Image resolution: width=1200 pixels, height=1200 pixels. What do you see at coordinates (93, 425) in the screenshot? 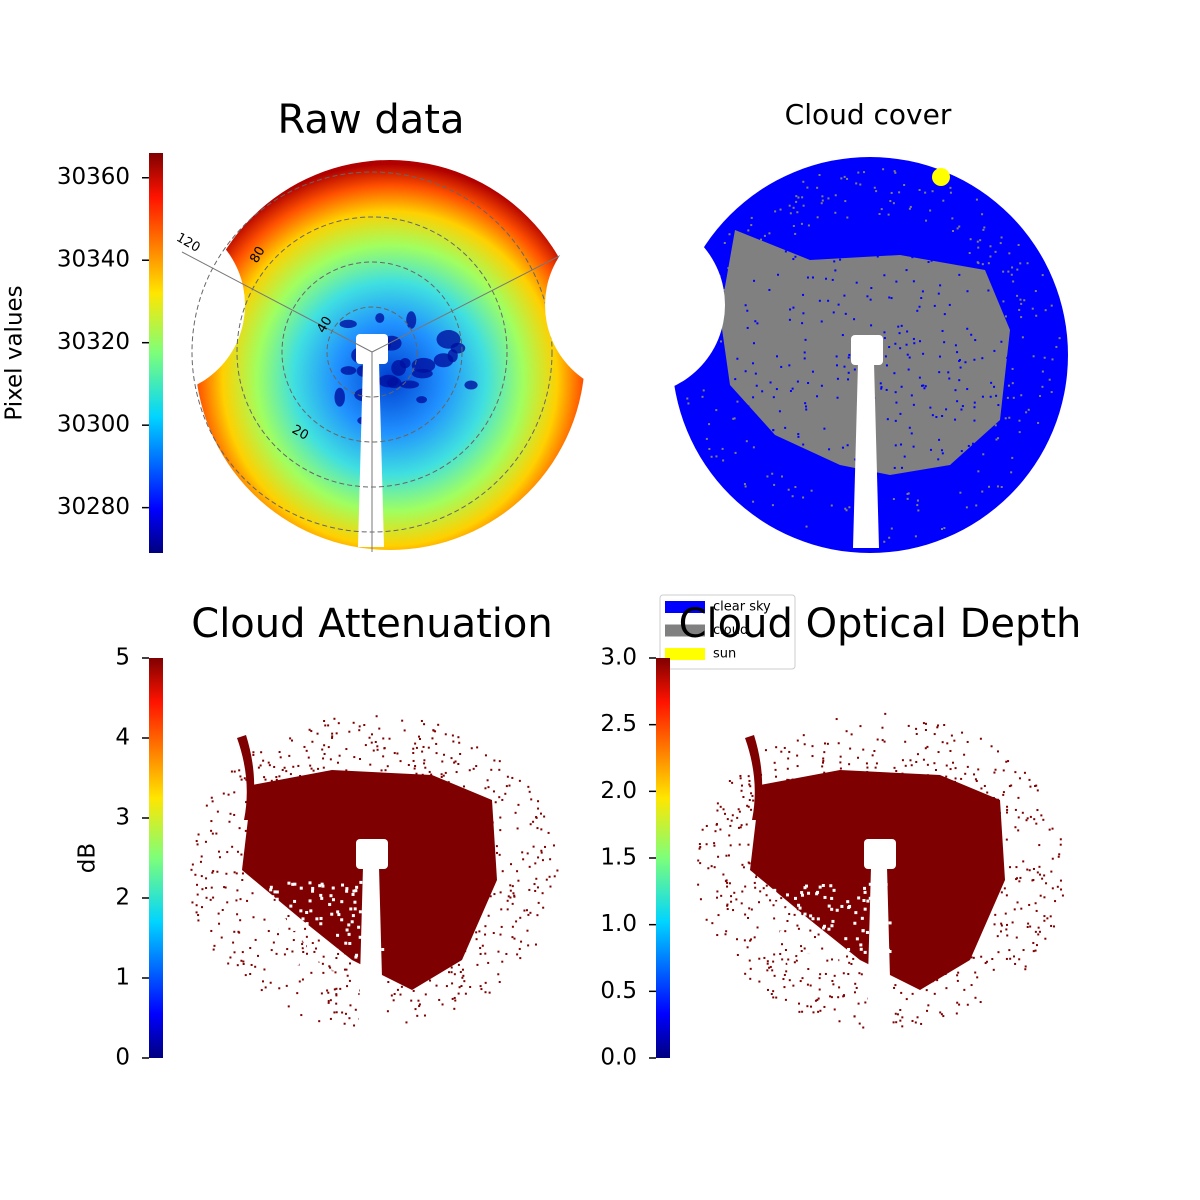
I see `colorbar-tick-label: 30300` at bounding box center [93, 425].